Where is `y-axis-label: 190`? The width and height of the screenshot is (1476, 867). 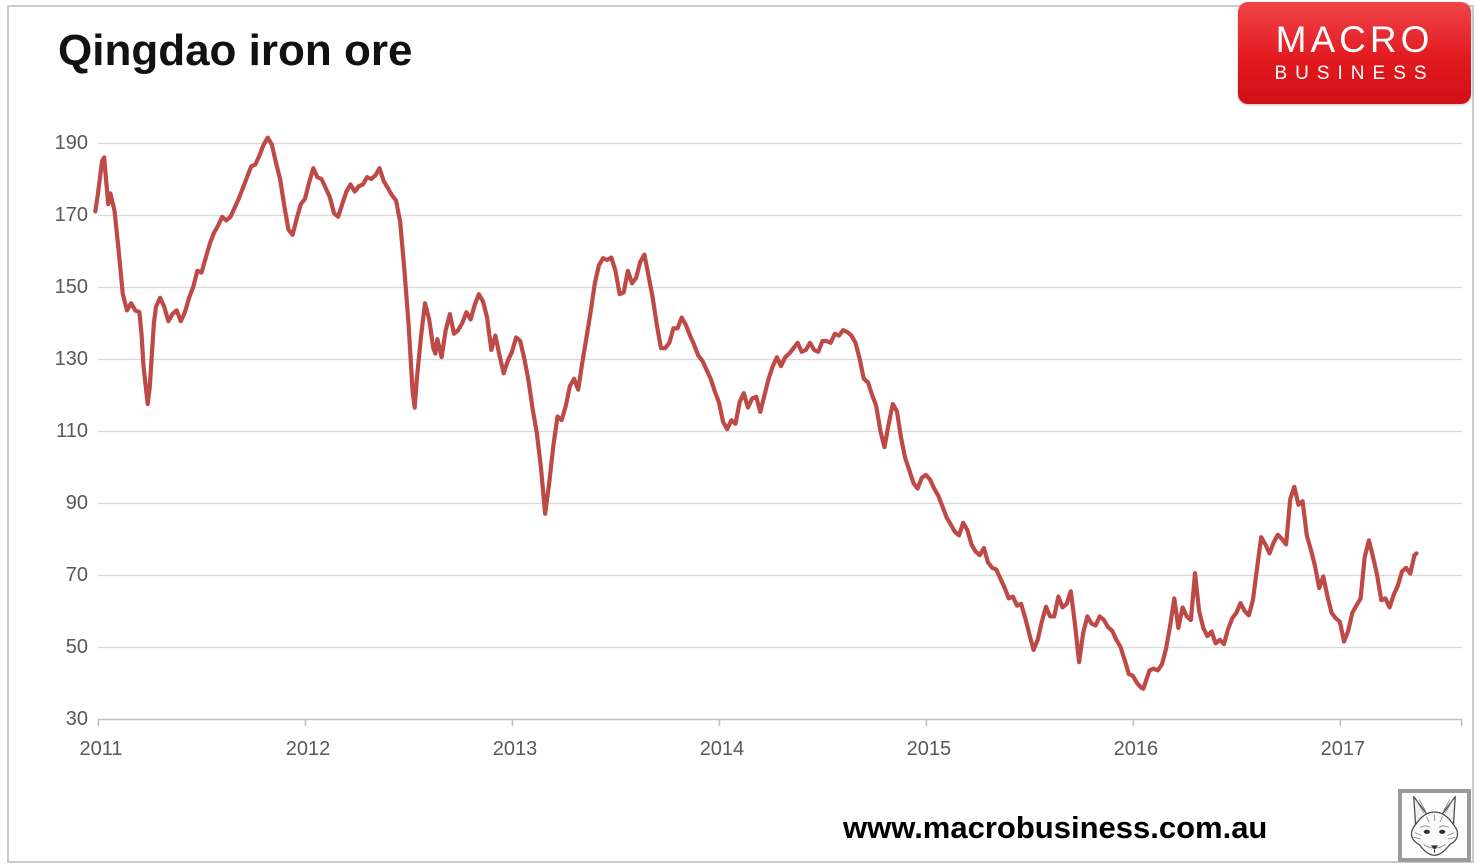
y-axis-label: 190 is located at coordinates (71, 143).